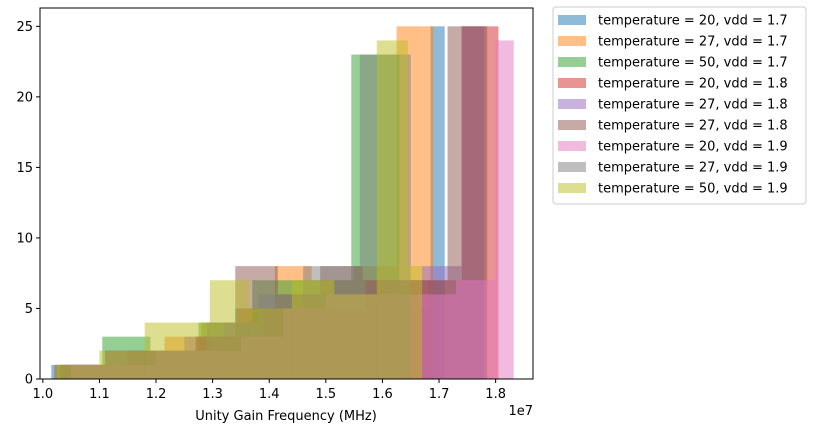  I want to click on x-tick-label: 1.6, so click(382, 394).